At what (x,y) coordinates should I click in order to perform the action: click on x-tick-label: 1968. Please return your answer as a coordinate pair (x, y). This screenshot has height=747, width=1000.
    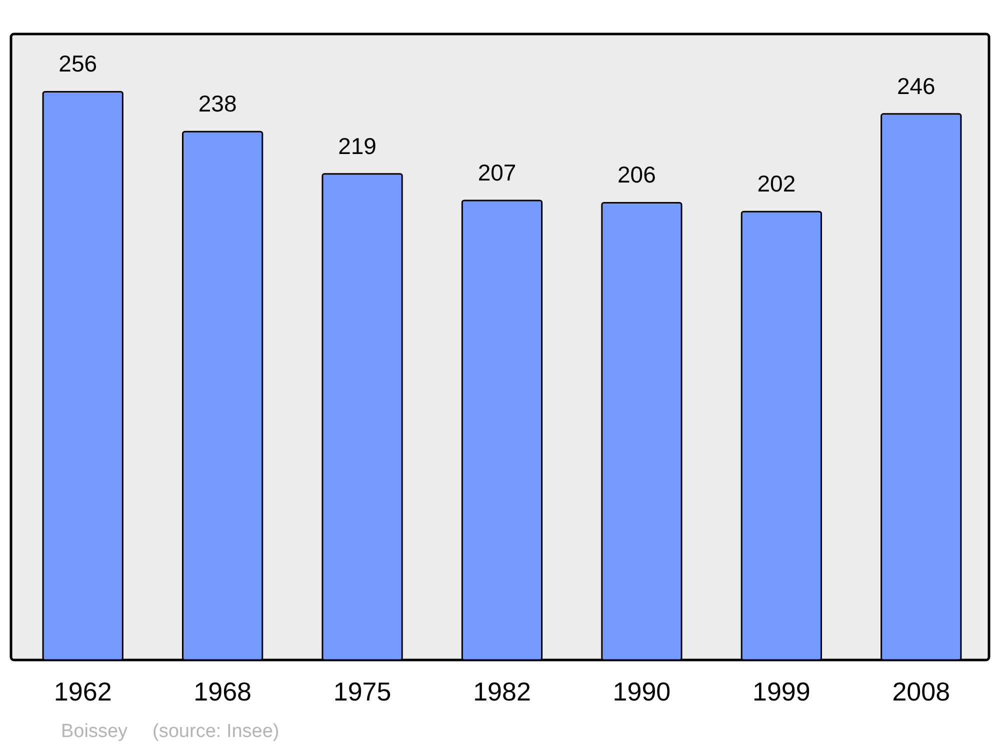
    Looking at the image, I should click on (223, 691).